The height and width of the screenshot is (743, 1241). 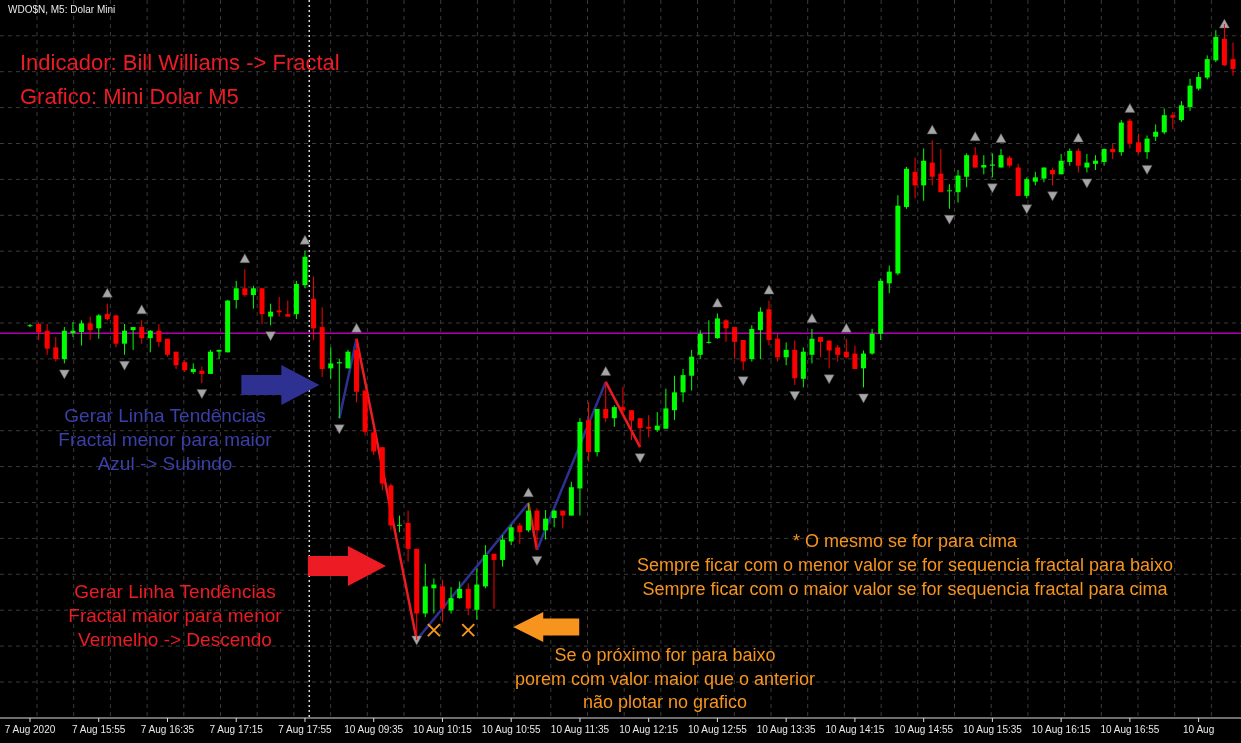 I want to click on annotation: Gerar Linha Tendências Fractal maior para menor Vermelho -> Descendo, so click(x=175, y=615).